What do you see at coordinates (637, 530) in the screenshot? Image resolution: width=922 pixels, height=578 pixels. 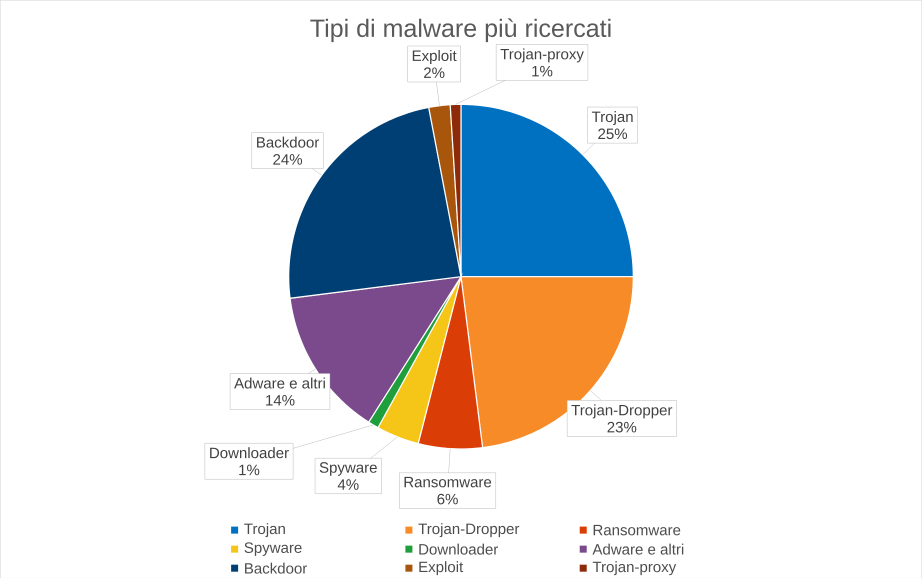 I see `legend-label: Ransomware` at bounding box center [637, 530].